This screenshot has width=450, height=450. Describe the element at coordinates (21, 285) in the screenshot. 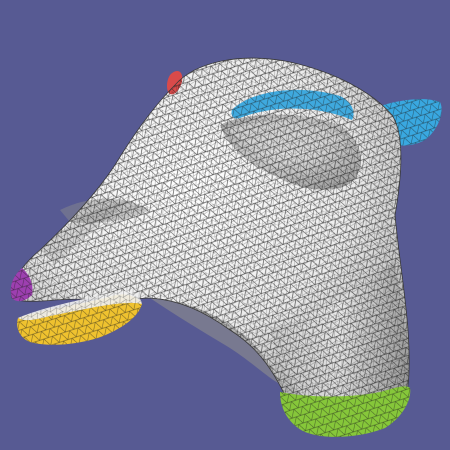

I see `nose-tip-region` at that location.